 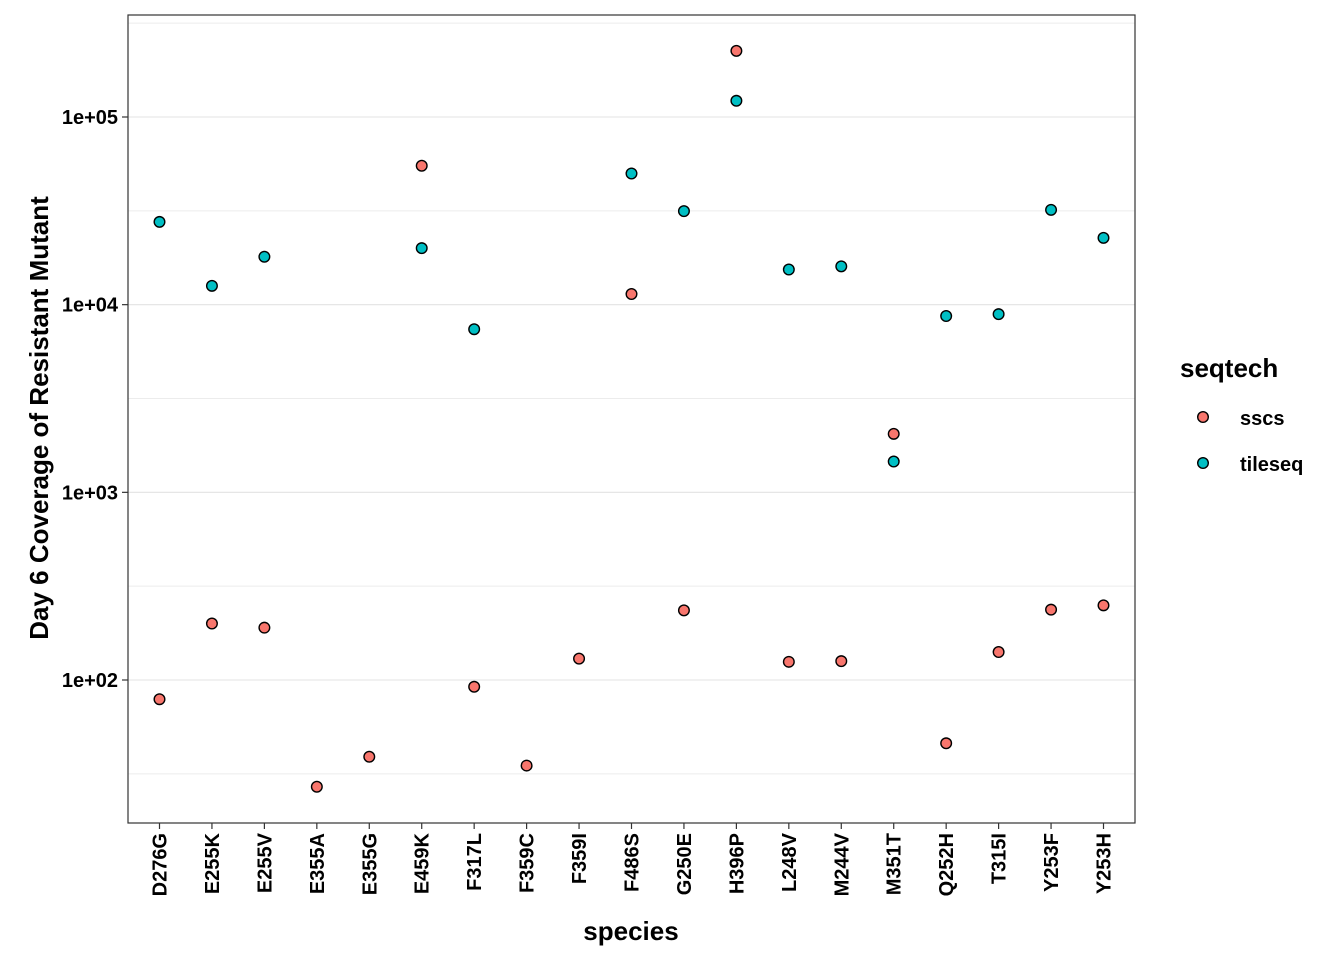 What do you see at coordinates (423, 863) in the screenshot?
I see `x-tick-label: E459K` at bounding box center [423, 863].